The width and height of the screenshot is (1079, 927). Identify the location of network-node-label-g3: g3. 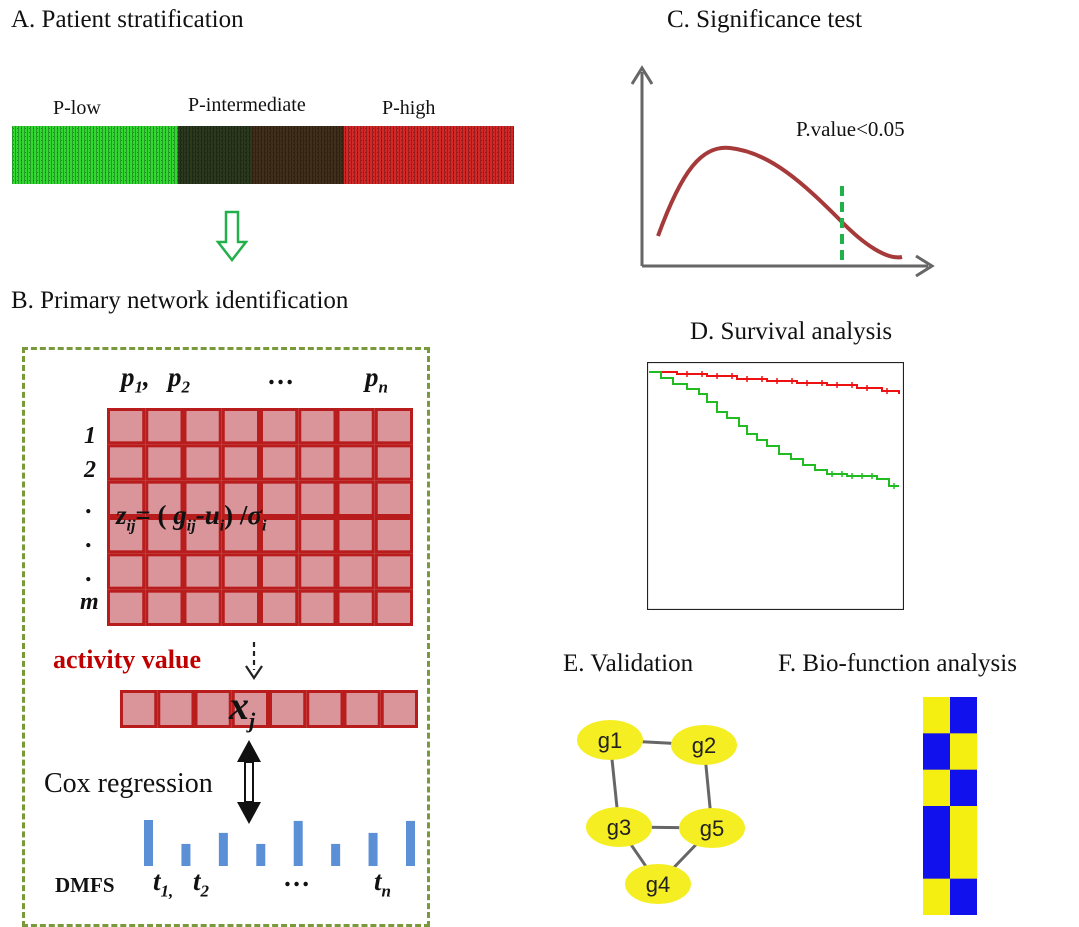
(619, 827).